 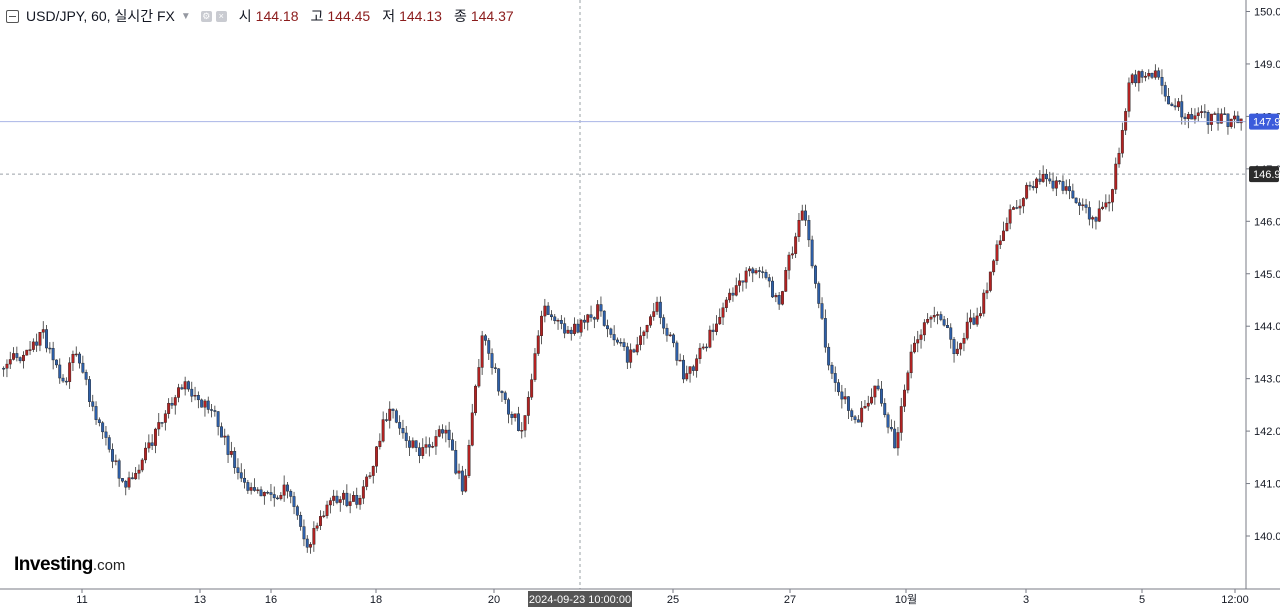 What do you see at coordinates (206, 16) in the screenshot?
I see `settings-icon: ⚙` at bounding box center [206, 16].